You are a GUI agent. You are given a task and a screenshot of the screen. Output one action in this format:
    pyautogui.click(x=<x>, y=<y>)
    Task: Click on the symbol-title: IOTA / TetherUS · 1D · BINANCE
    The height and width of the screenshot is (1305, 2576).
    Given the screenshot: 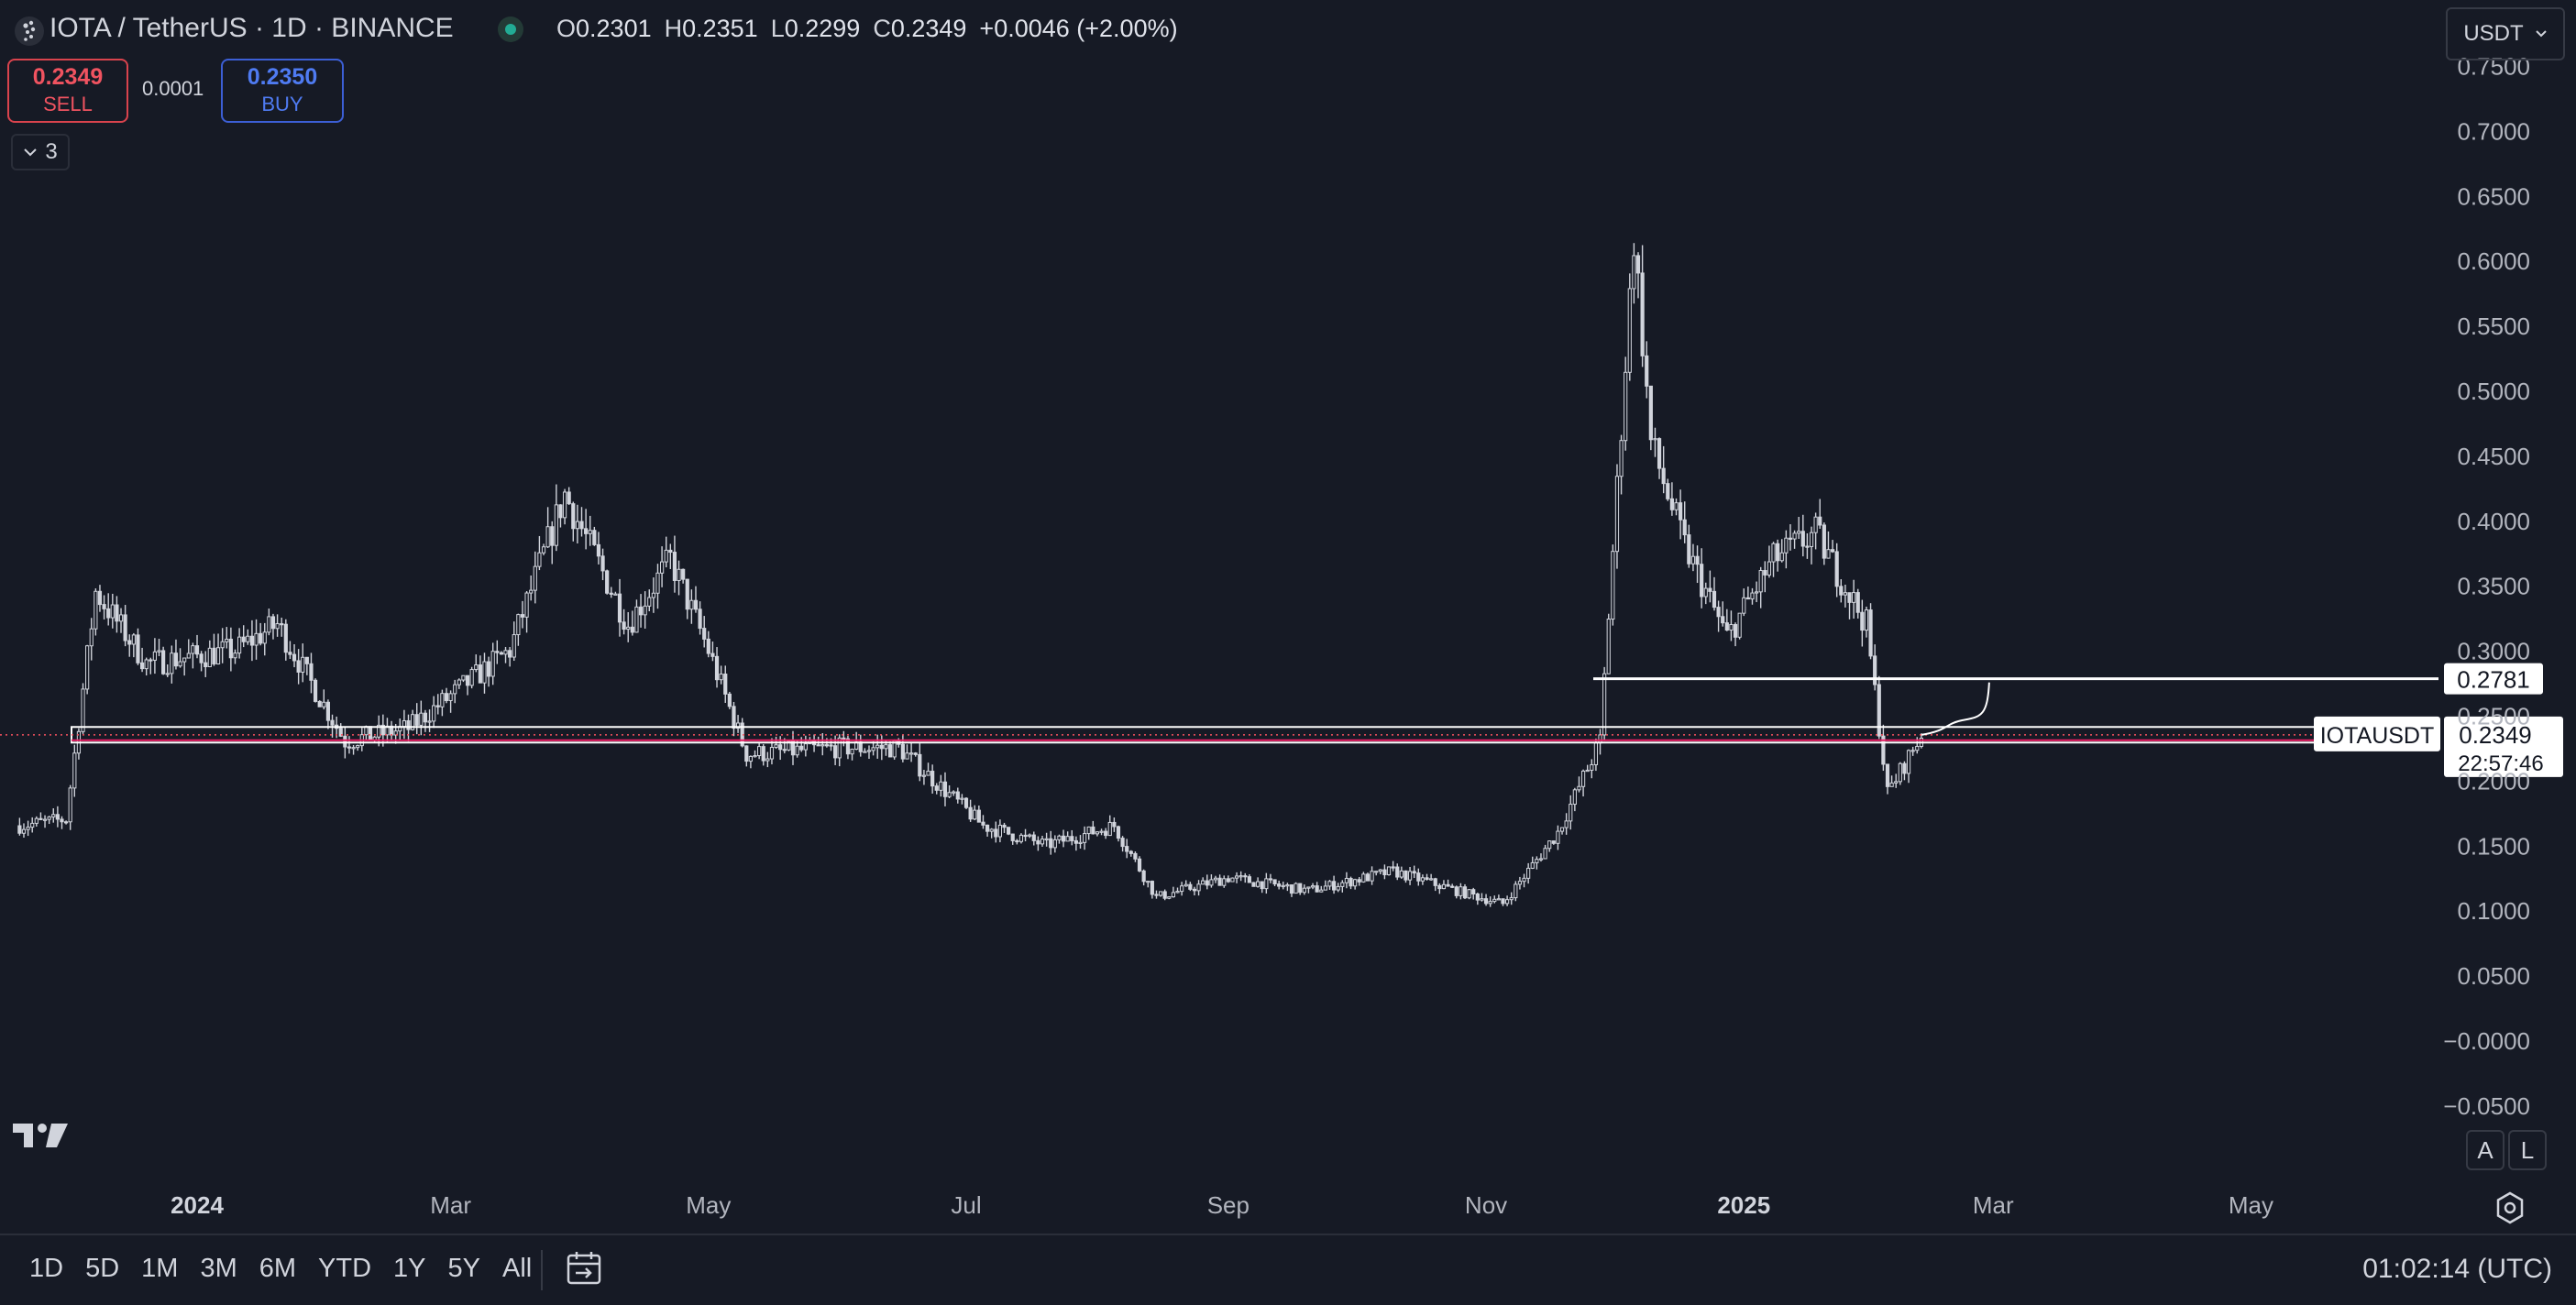 What is the action you would take?
    pyautogui.click(x=252, y=28)
    